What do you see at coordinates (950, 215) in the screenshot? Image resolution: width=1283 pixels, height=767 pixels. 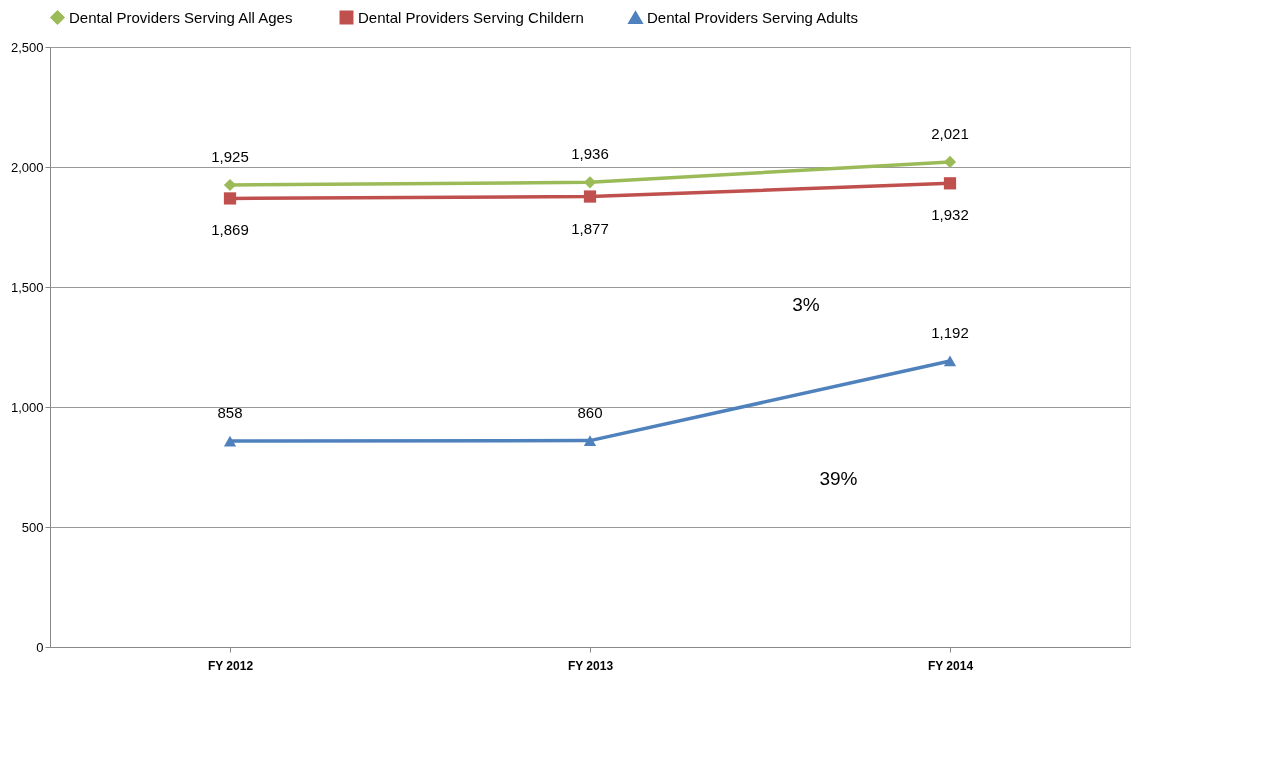 I see `data-label: 1,932` at bounding box center [950, 215].